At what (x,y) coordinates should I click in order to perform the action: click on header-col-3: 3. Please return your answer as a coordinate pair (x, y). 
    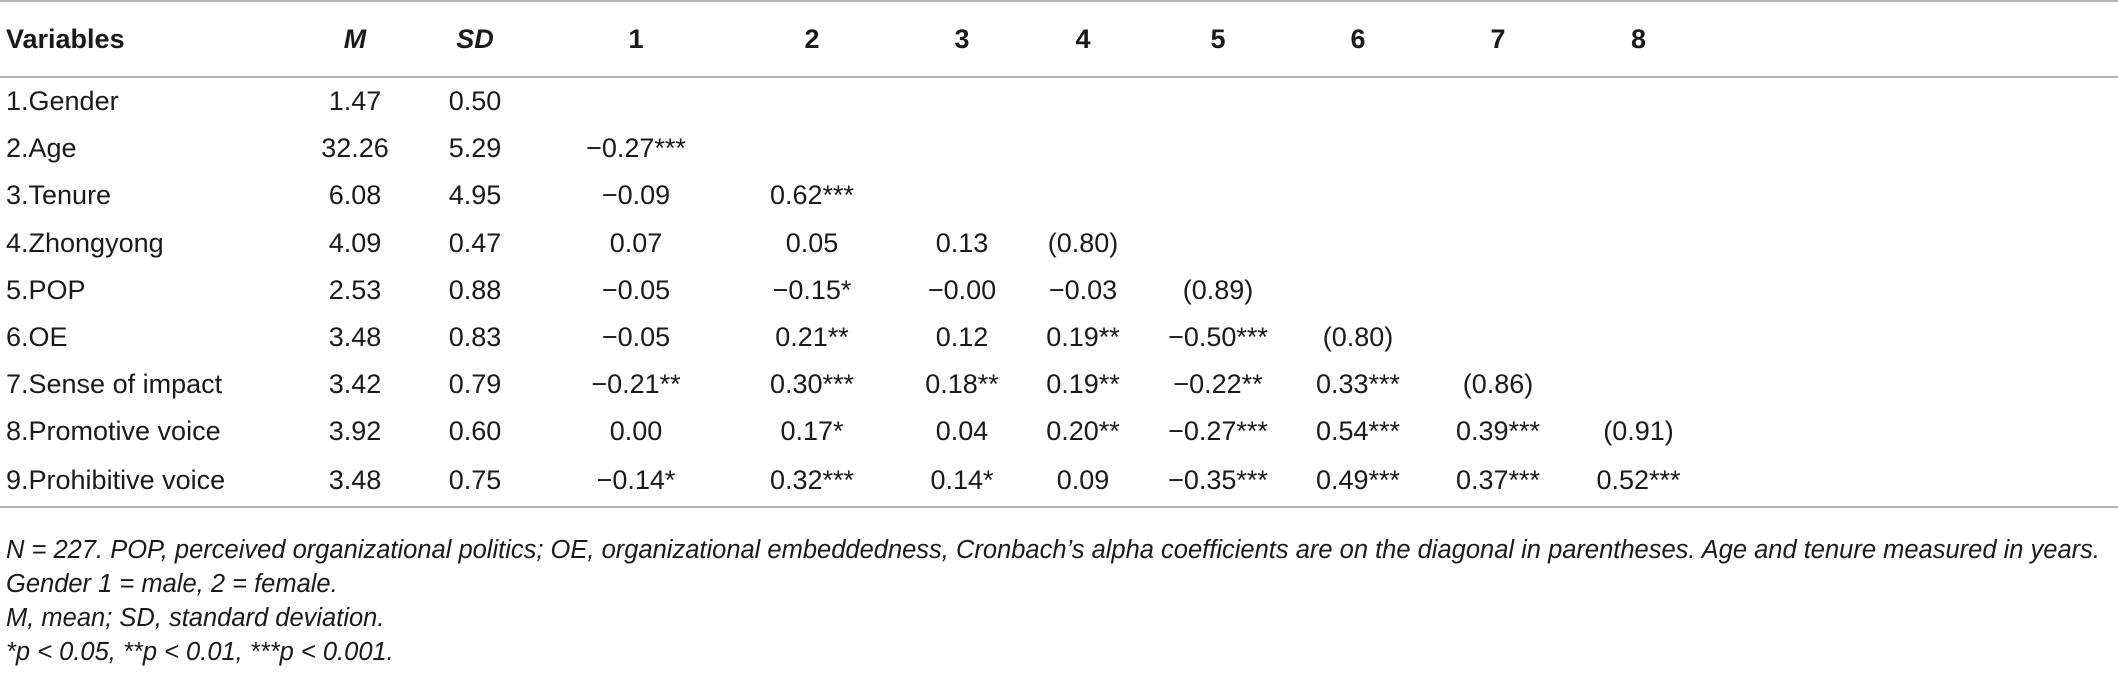
    Looking at the image, I should click on (962, 39).